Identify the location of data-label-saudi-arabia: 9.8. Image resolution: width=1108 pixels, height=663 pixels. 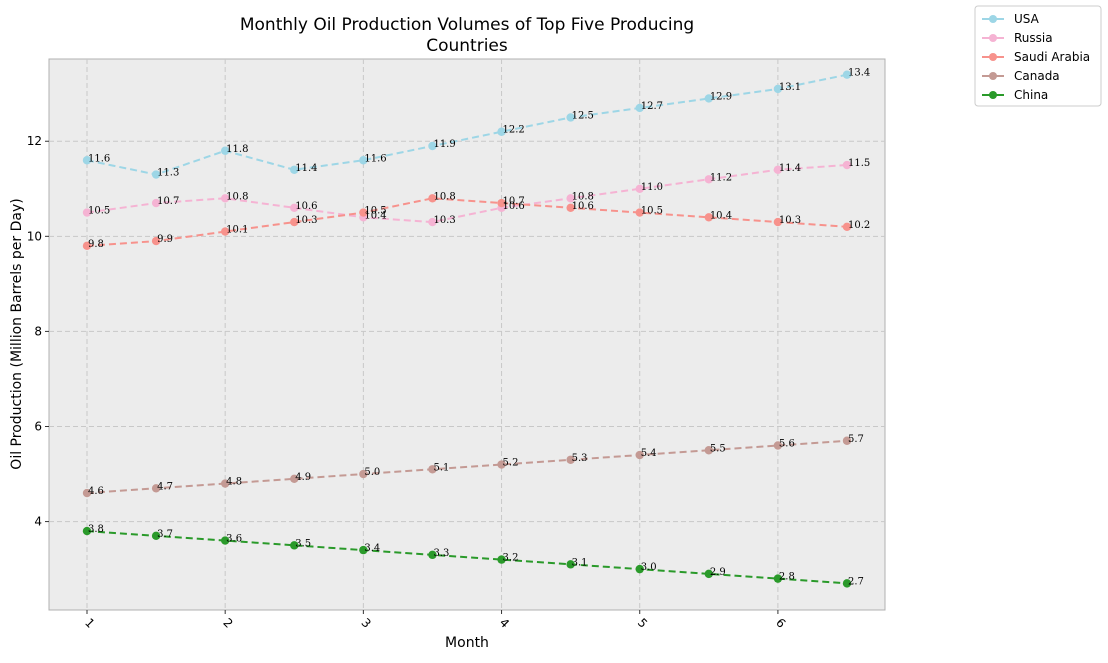
(96, 244).